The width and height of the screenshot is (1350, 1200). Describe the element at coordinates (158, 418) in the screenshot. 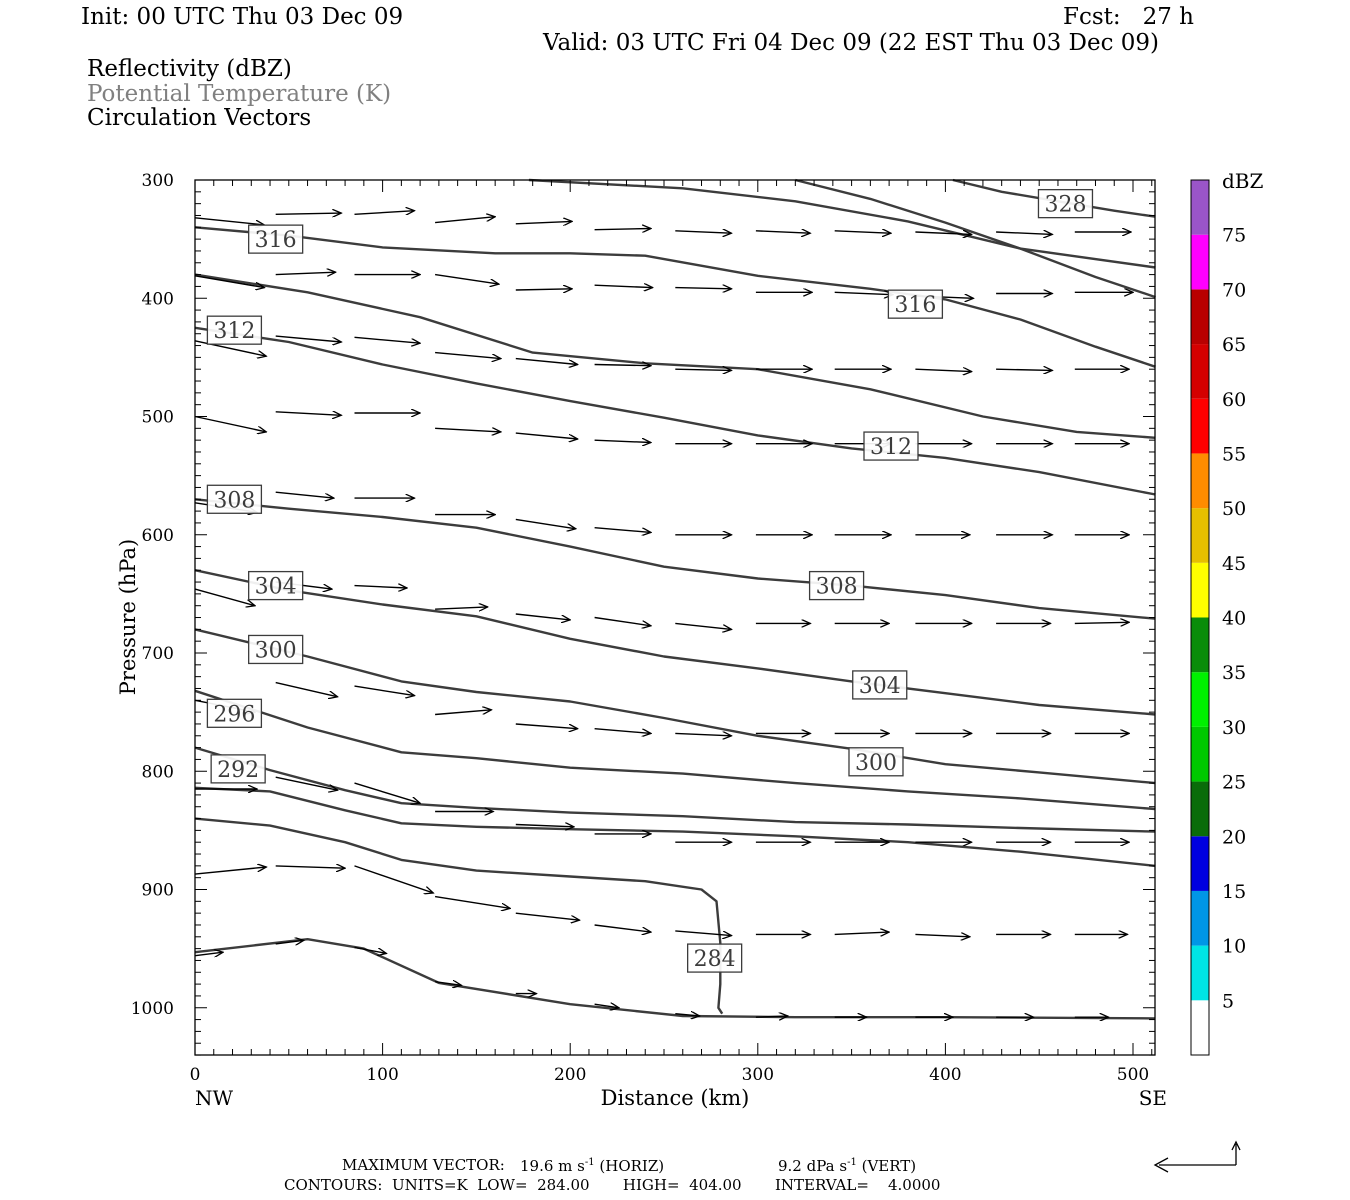

I see `y-tick-label: 500` at that location.